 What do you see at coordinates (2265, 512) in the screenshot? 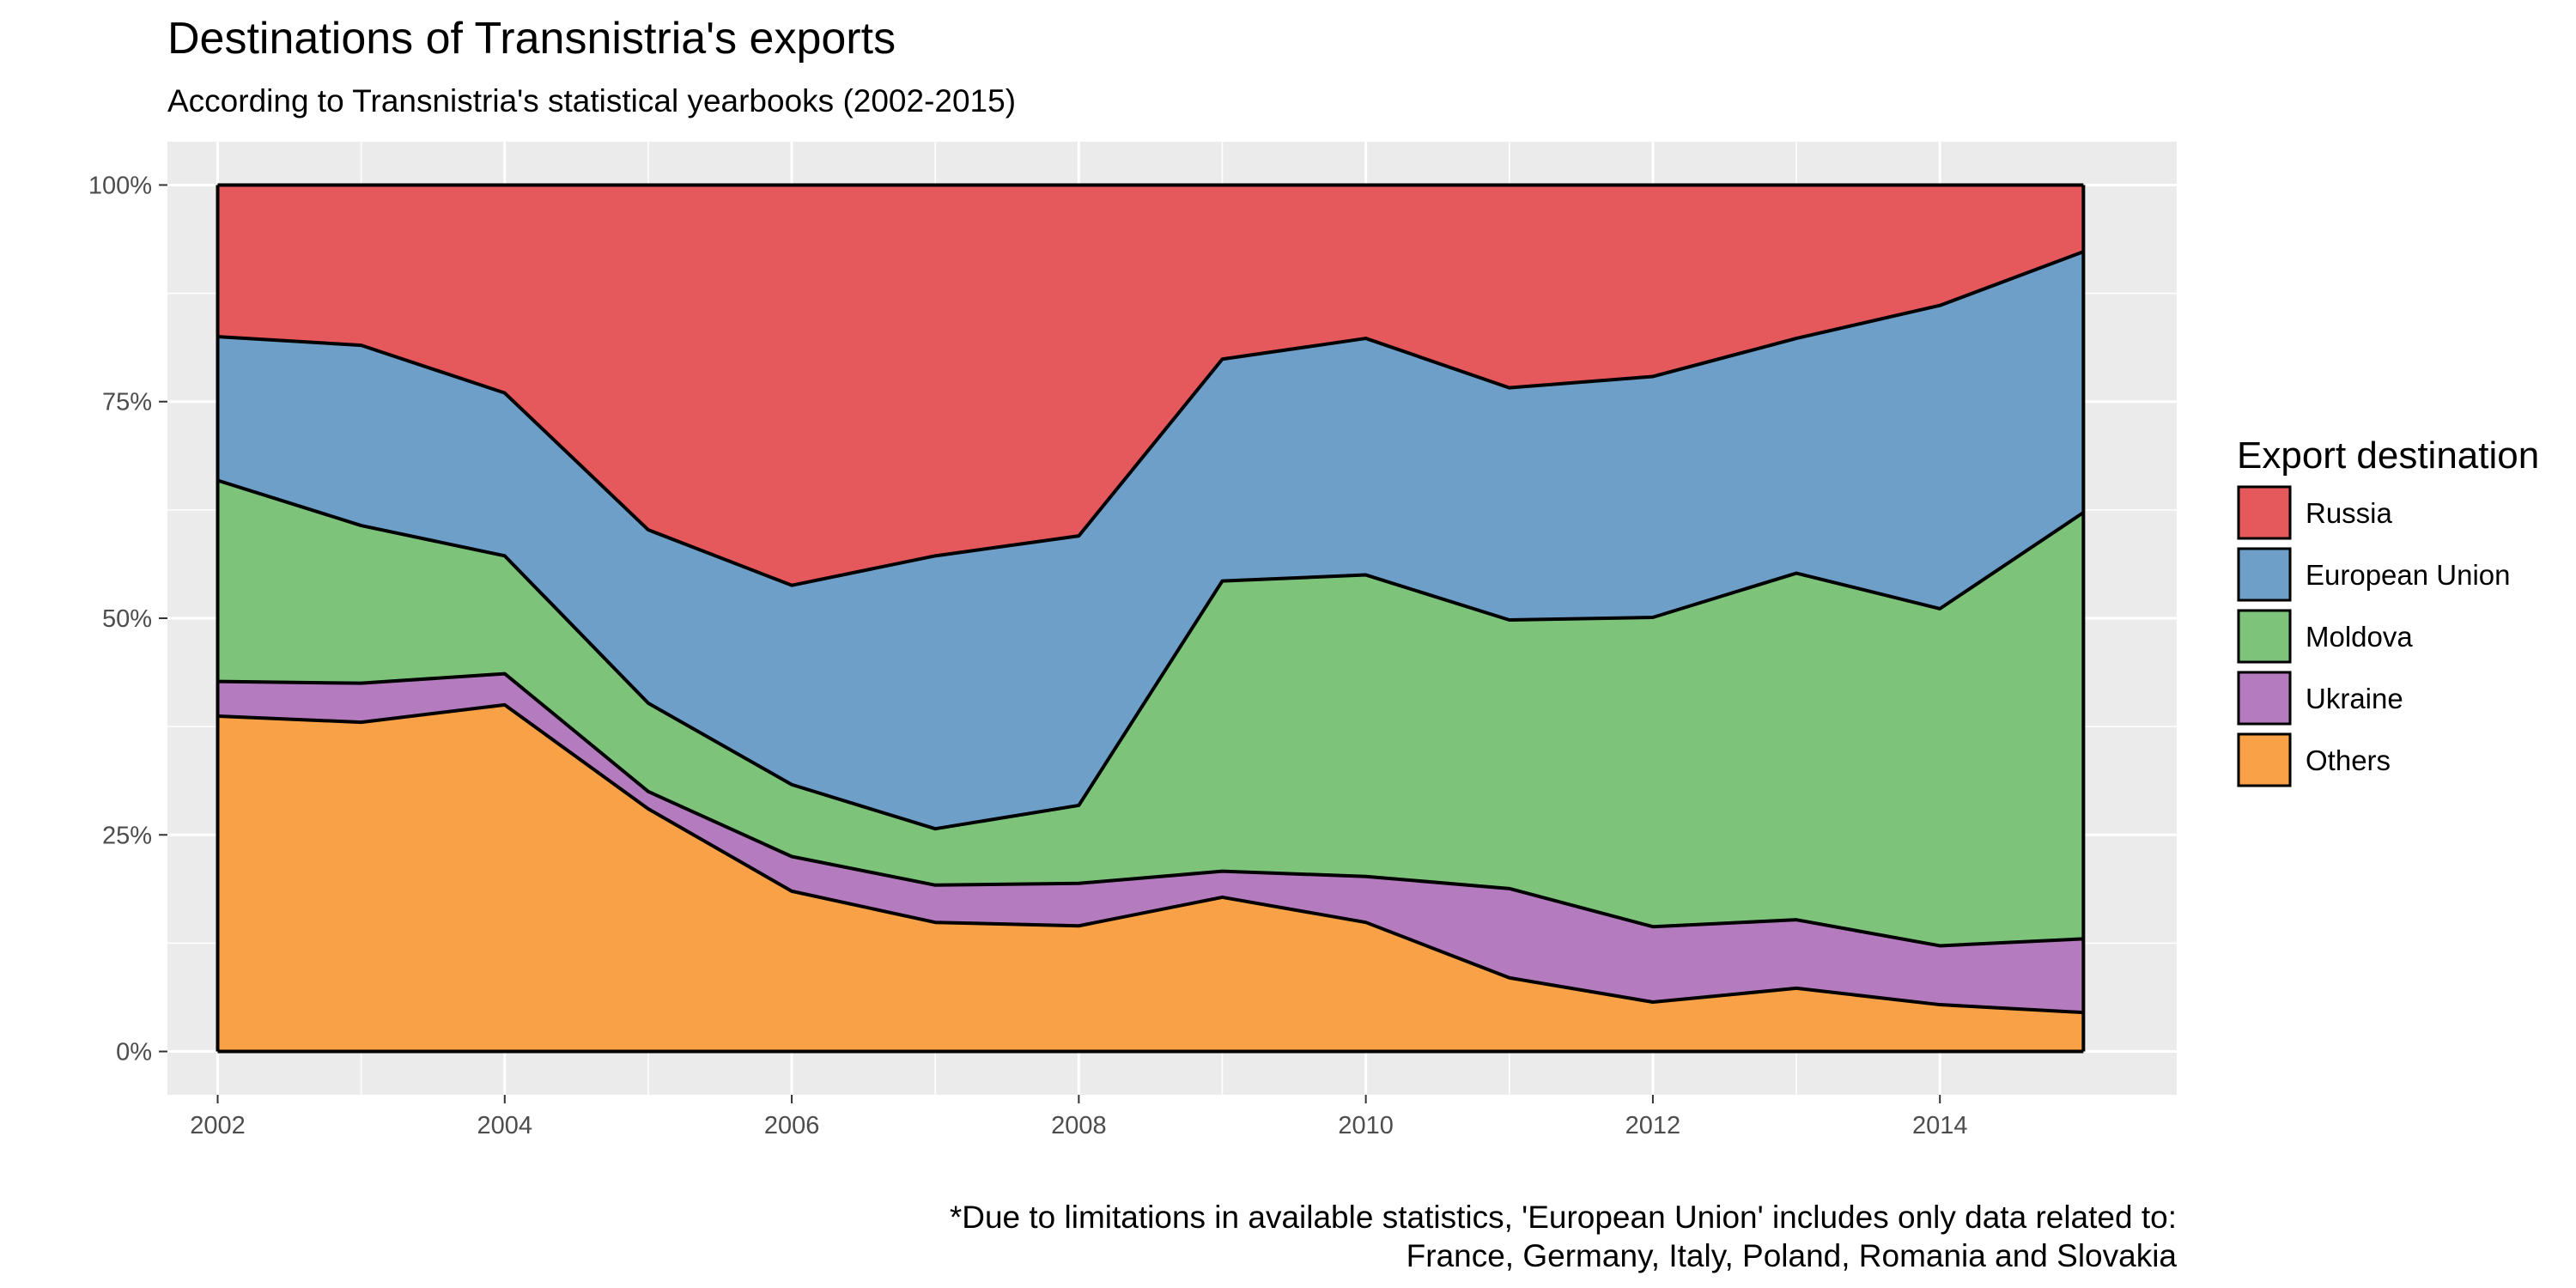
I see `legend-swatch-russia` at bounding box center [2265, 512].